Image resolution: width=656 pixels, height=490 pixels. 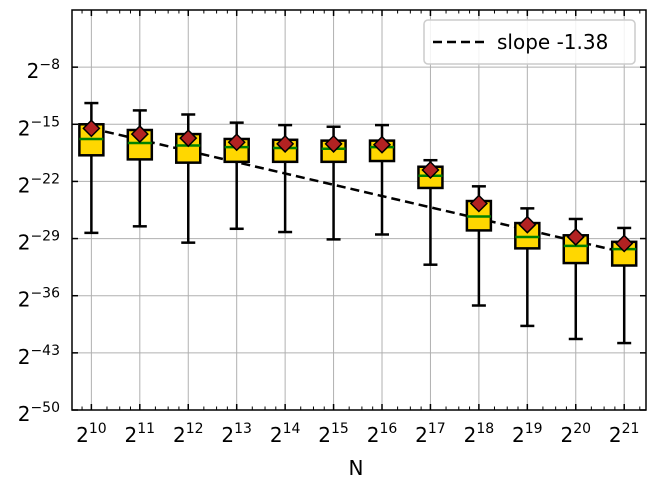 I want to click on y-tick-label-1: 2−15, so click(x=39, y=127).